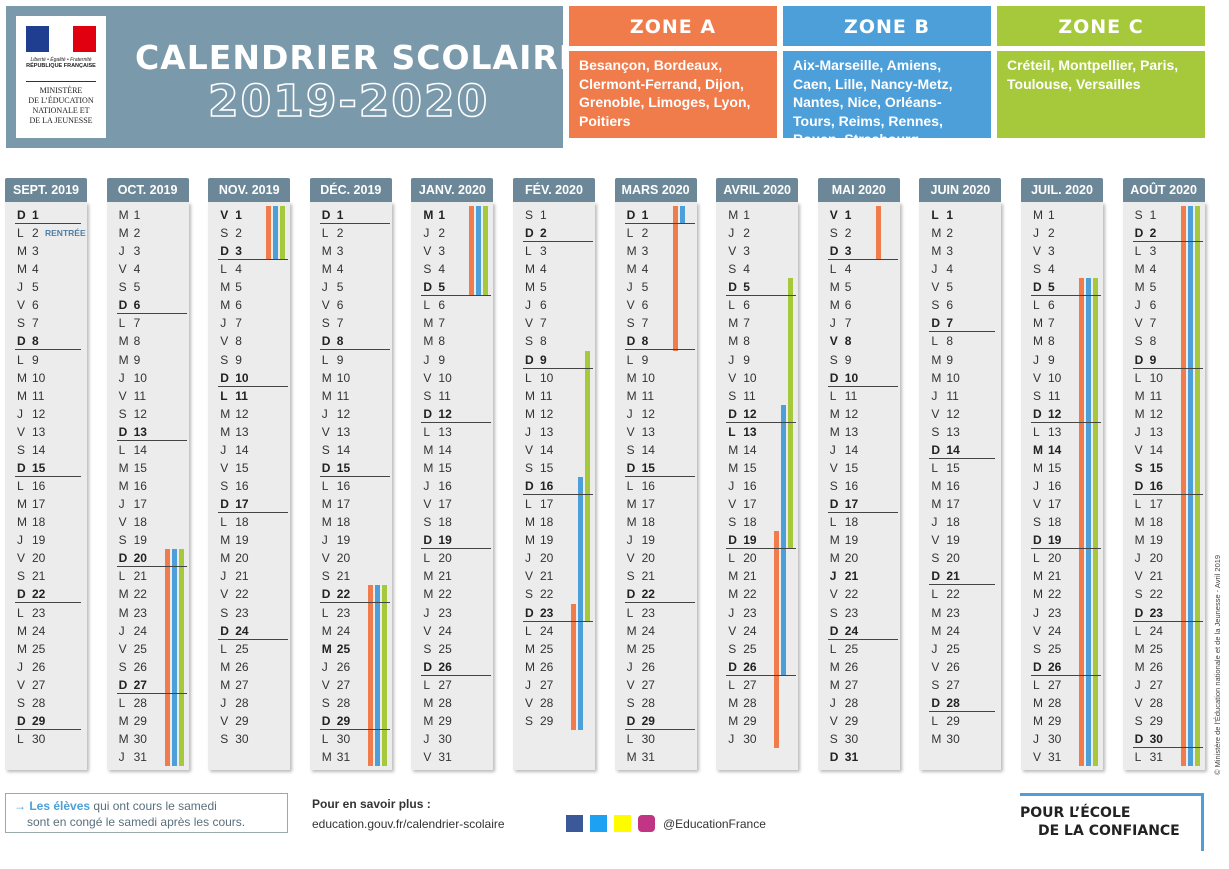 This screenshot has width=1229, height=869. What do you see at coordinates (833, 648) in the screenshot?
I see `day-letter: L` at bounding box center [833, 648].